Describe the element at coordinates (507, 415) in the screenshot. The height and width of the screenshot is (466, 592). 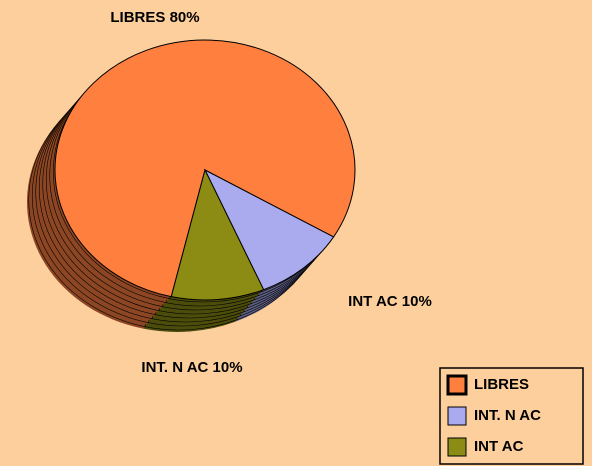
I see `legend-label: INT. N AC` at that location.